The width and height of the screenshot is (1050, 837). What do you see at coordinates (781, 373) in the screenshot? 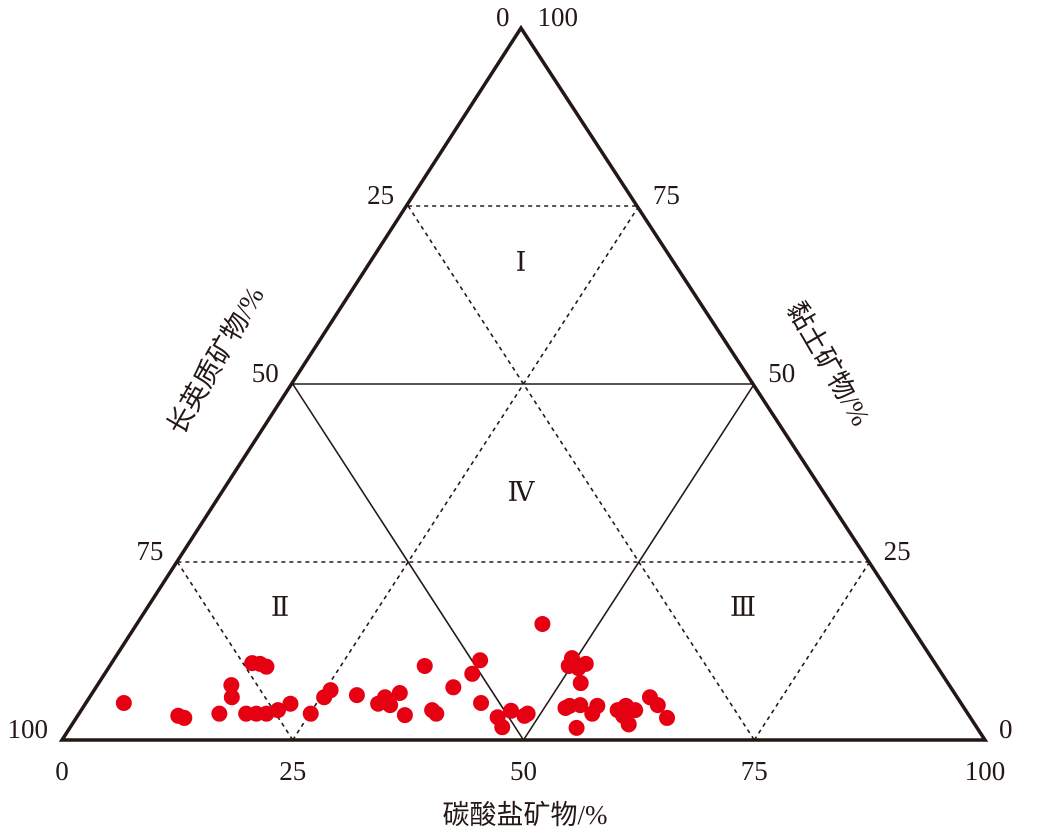
I see `right-tick-label: 50` at bounding box center [781, 373].